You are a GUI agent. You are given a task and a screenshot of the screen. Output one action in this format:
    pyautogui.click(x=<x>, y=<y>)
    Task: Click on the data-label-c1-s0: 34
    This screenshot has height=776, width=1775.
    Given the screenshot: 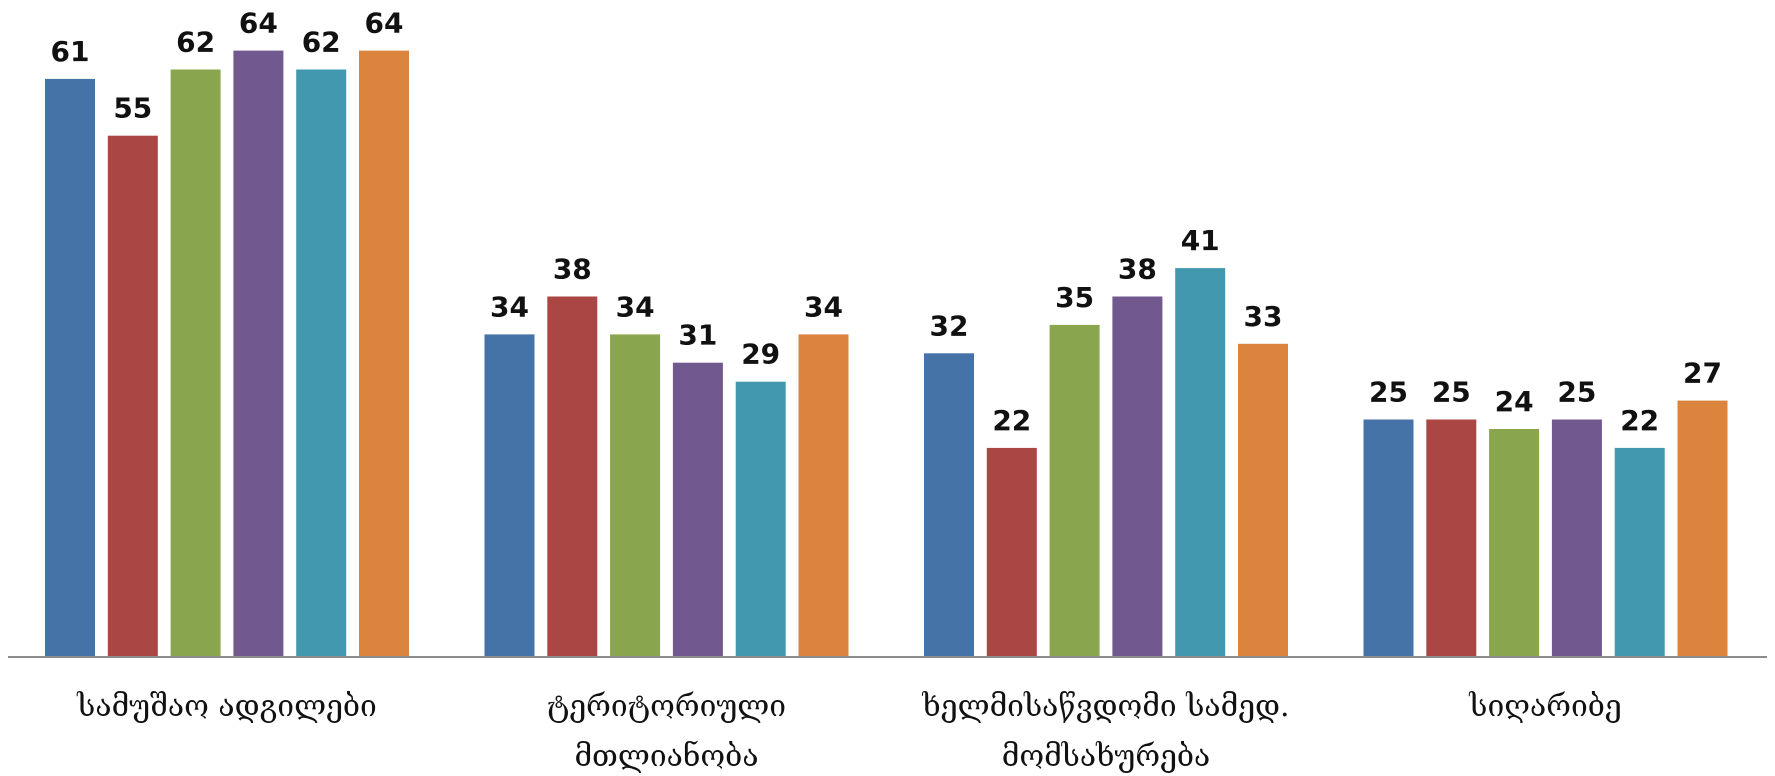 What is the action you would take?
    pyautogui.click(x=509, y=306)
    